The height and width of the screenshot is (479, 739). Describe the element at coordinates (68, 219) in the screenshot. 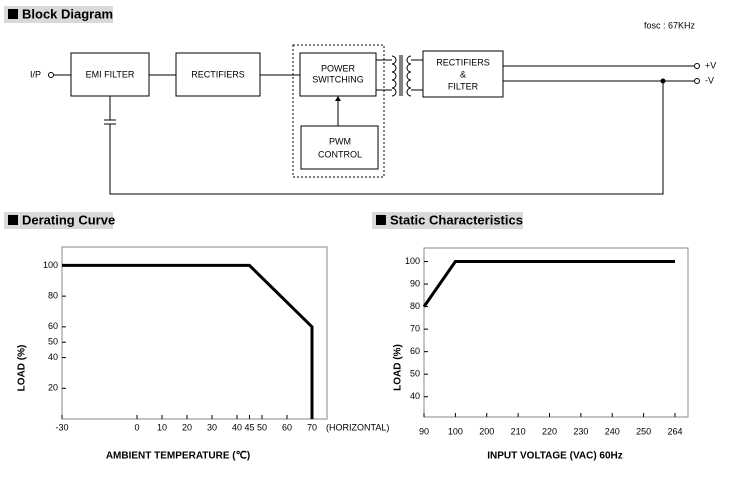

I see `chart-title: Derating Curve` at that location.